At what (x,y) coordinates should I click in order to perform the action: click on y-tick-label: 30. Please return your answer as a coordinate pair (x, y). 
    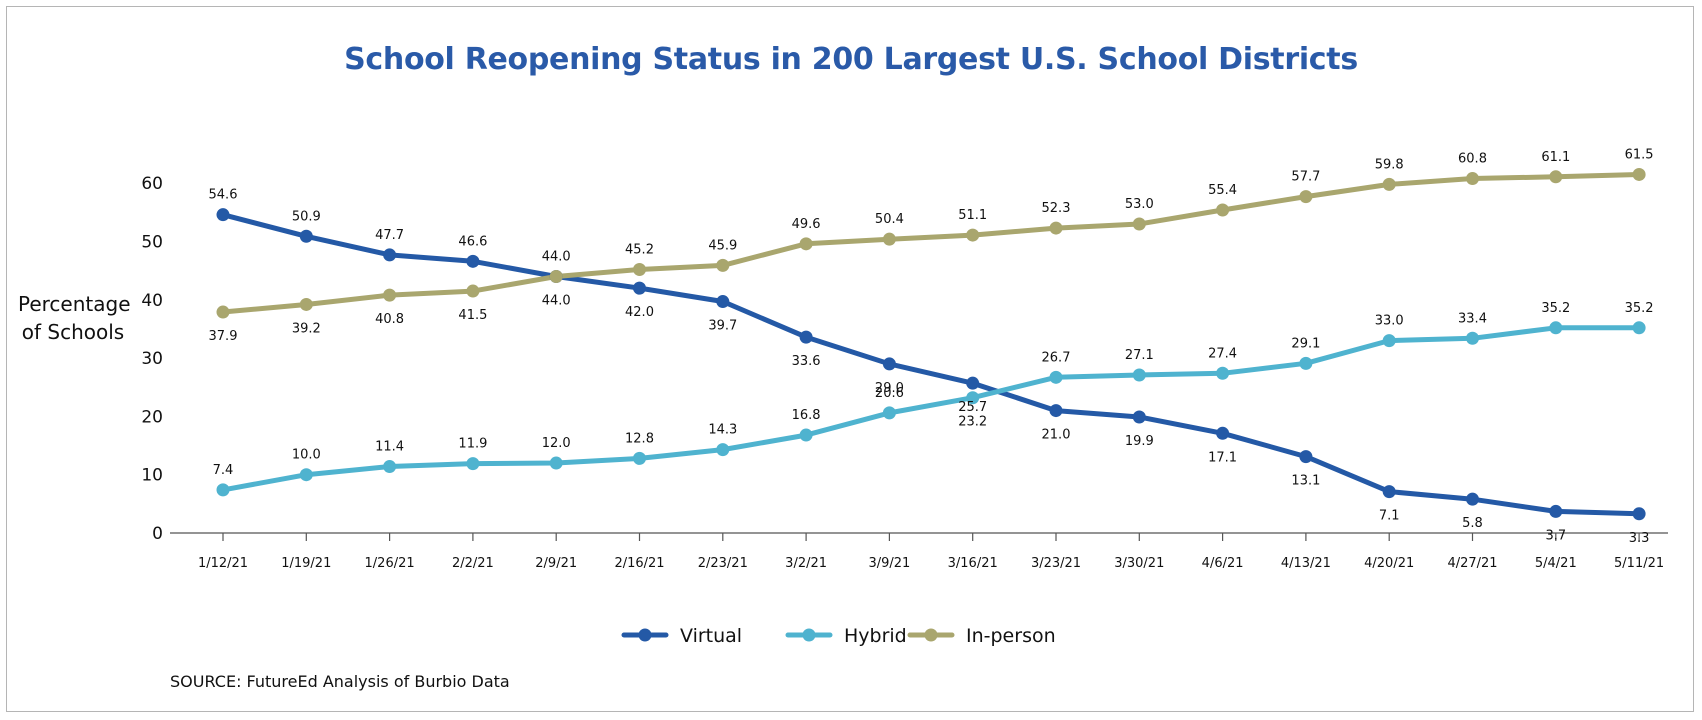
    Looking at the image, I should click on (152, 359).